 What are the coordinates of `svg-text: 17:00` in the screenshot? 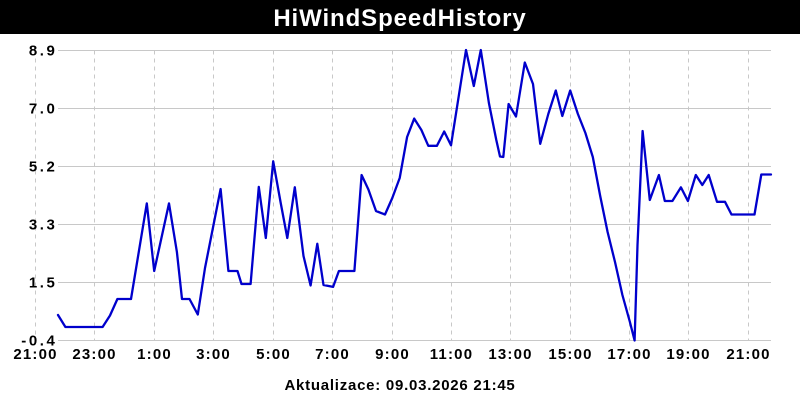 It's located at (629, 354).